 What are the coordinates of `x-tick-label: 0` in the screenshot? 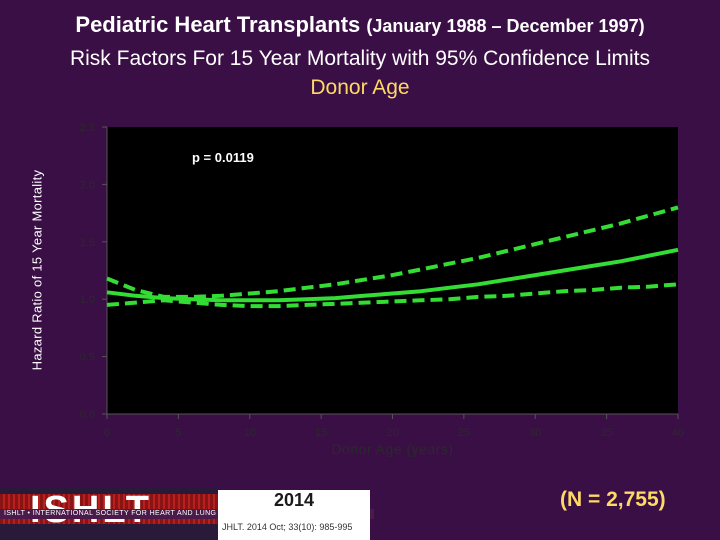 It's located at (107, 433).